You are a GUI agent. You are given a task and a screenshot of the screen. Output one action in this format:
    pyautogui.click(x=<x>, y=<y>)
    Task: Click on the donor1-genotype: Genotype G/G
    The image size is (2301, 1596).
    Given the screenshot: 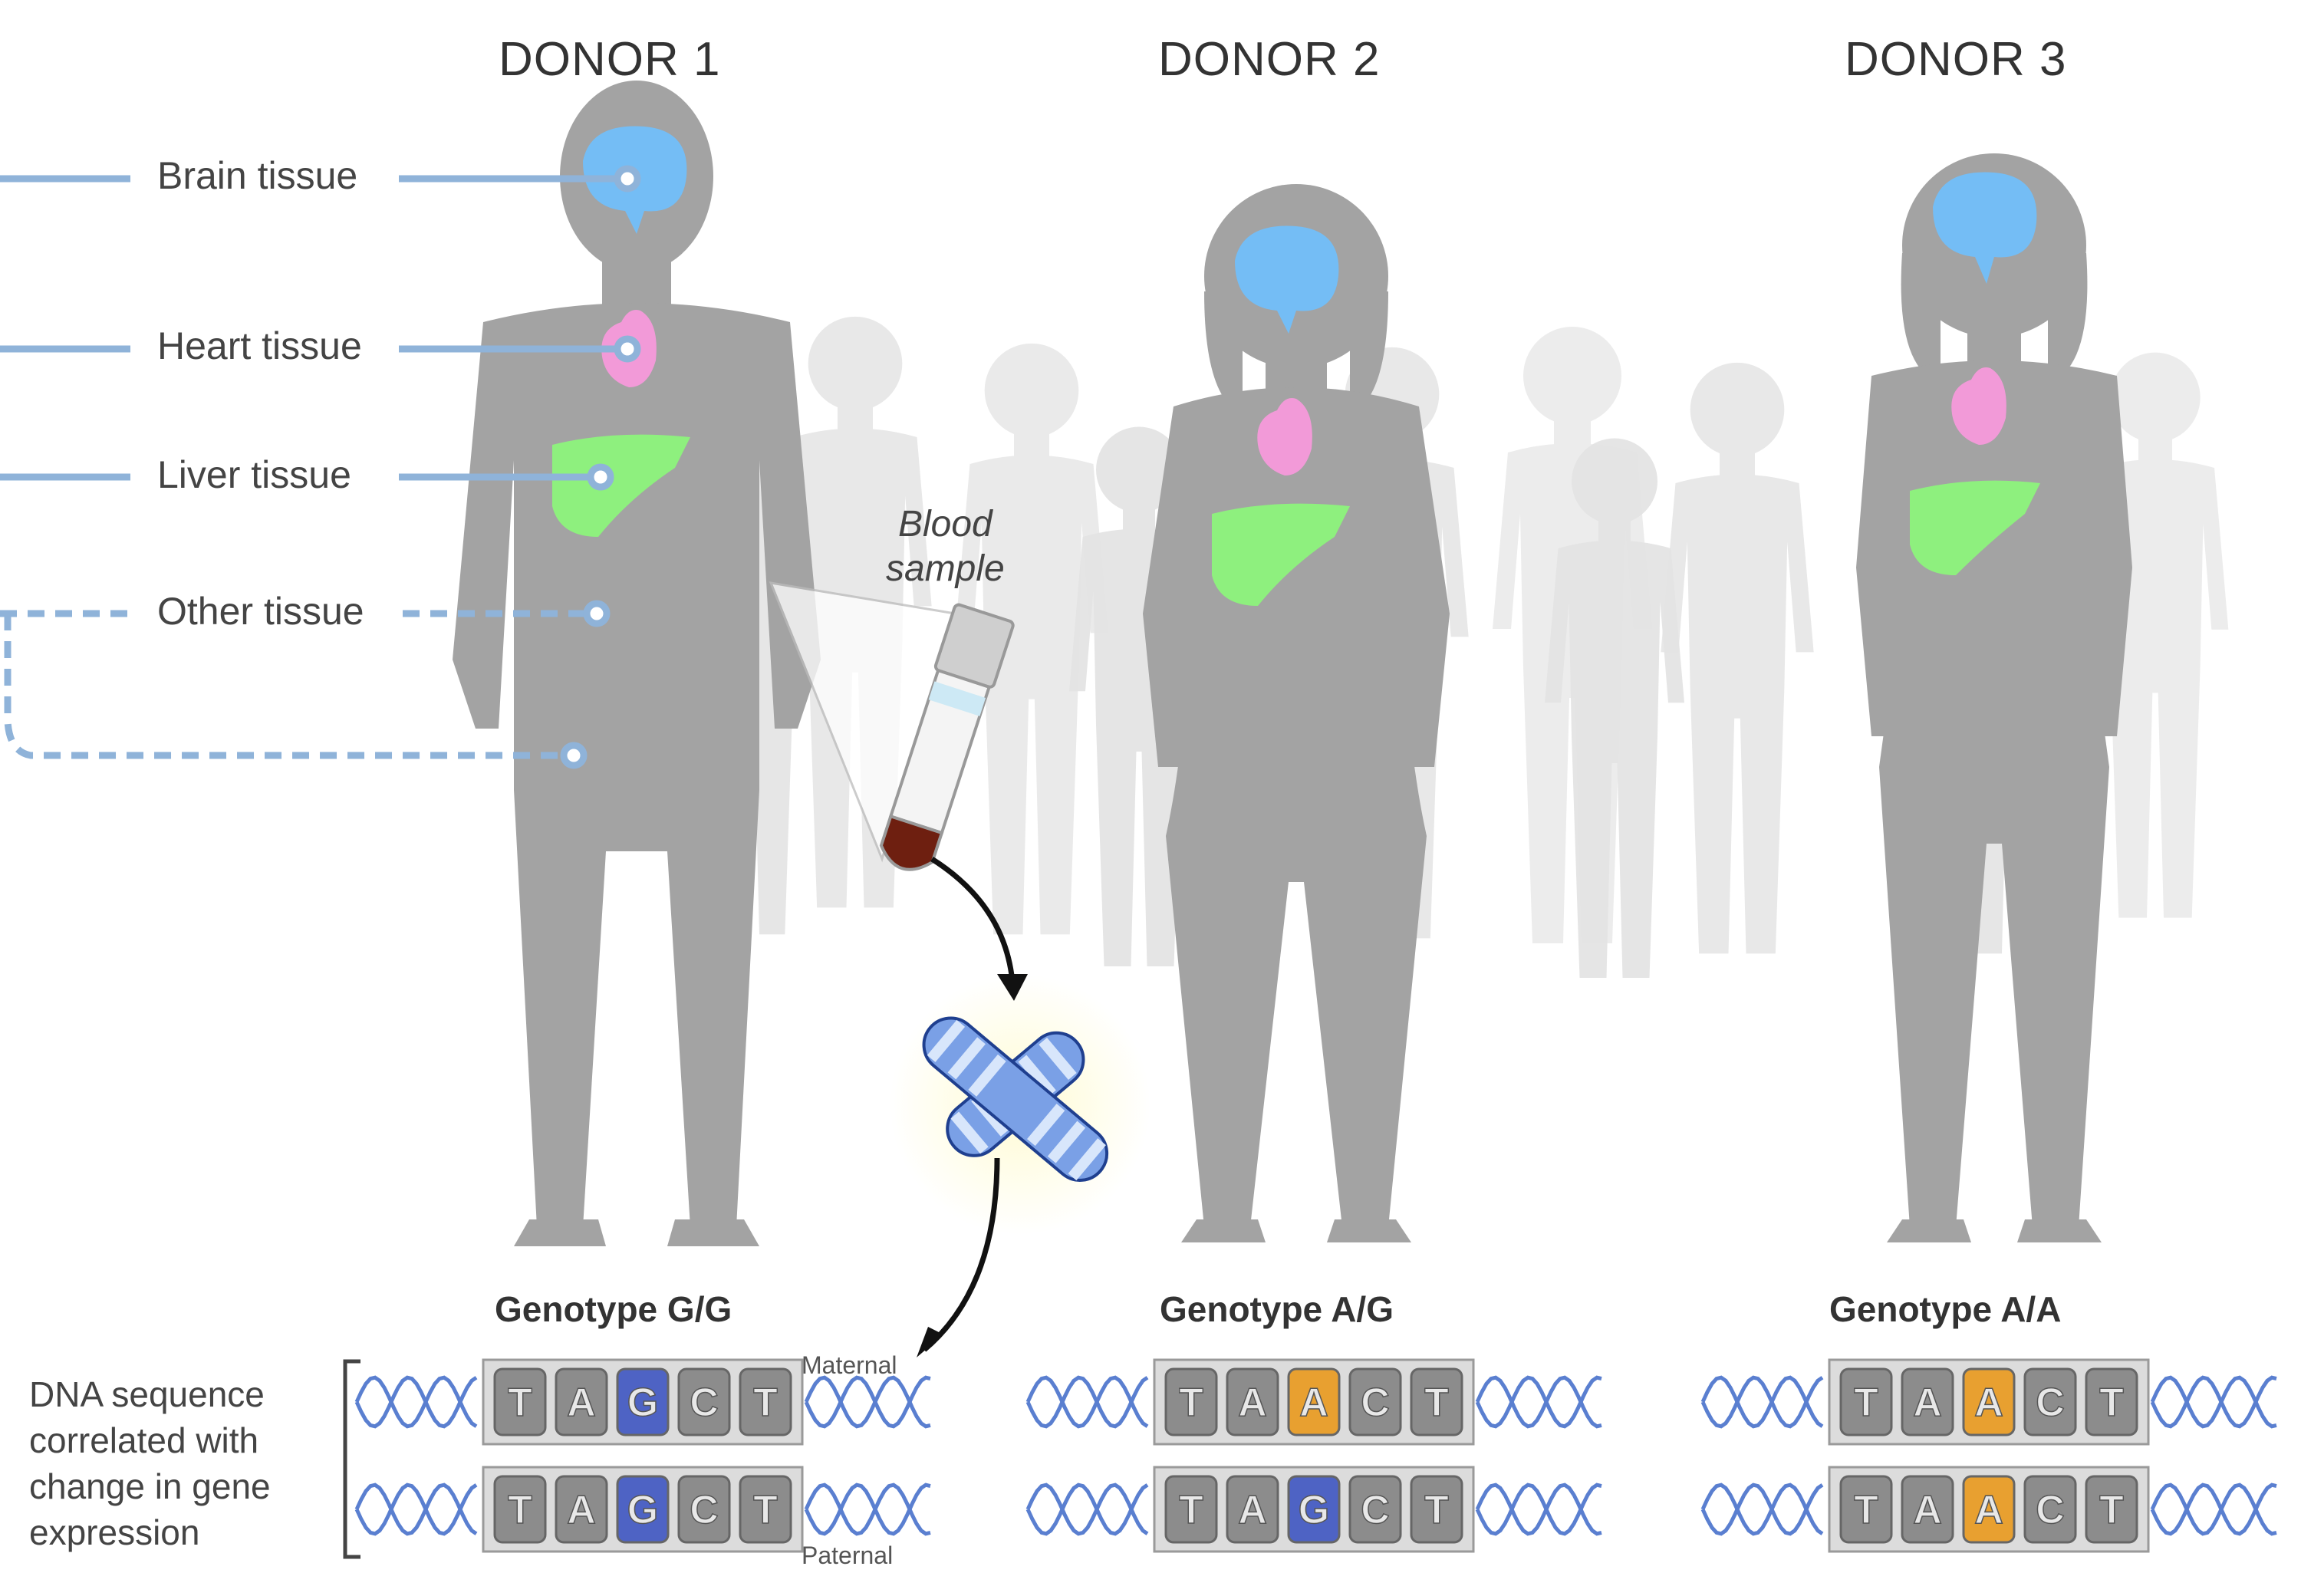 What is the action you would take?
    pyautogui.click(x=613, y=1309)
    